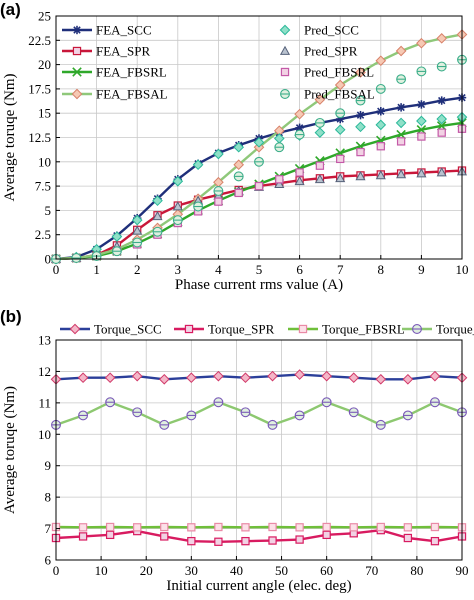 Image resolution: width=474 pixels, height=600 pixels. What do you see at coordinates (44, 434) in the screenshot?
I see `y-tick-label: 10` at bounding box center [44, 434].